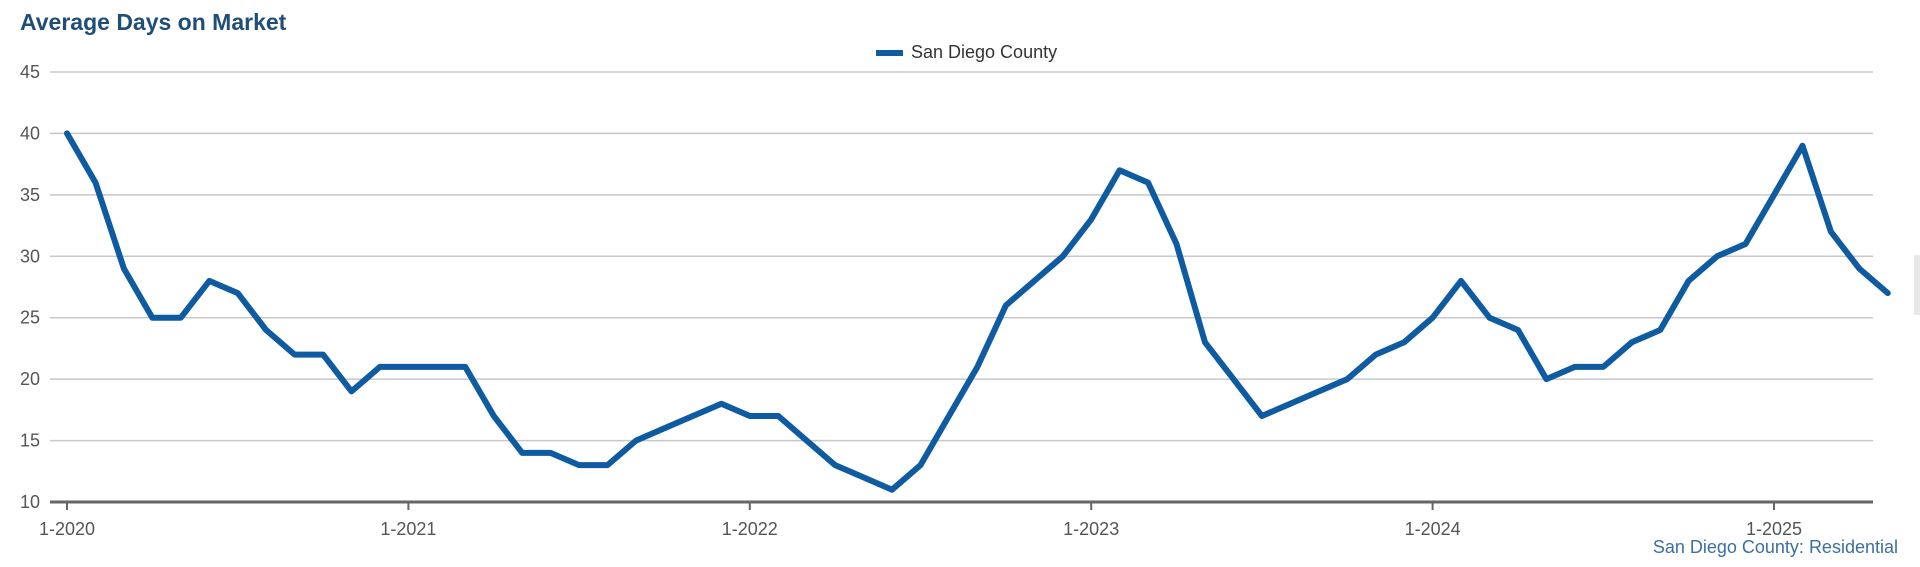 The height and width of the screenshot is (567, 1920). I want to click on y-tick-label: 30, so click(30, 256).